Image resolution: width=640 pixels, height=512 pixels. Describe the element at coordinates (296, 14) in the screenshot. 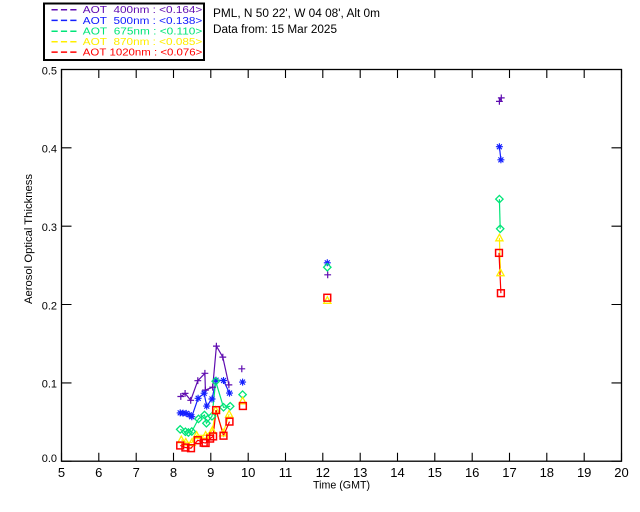

I see `svg-text:PML, N 50 22', W 04 08', Alt 0: PML, N 50 22', W 04 08', Alt 0m` at that location.